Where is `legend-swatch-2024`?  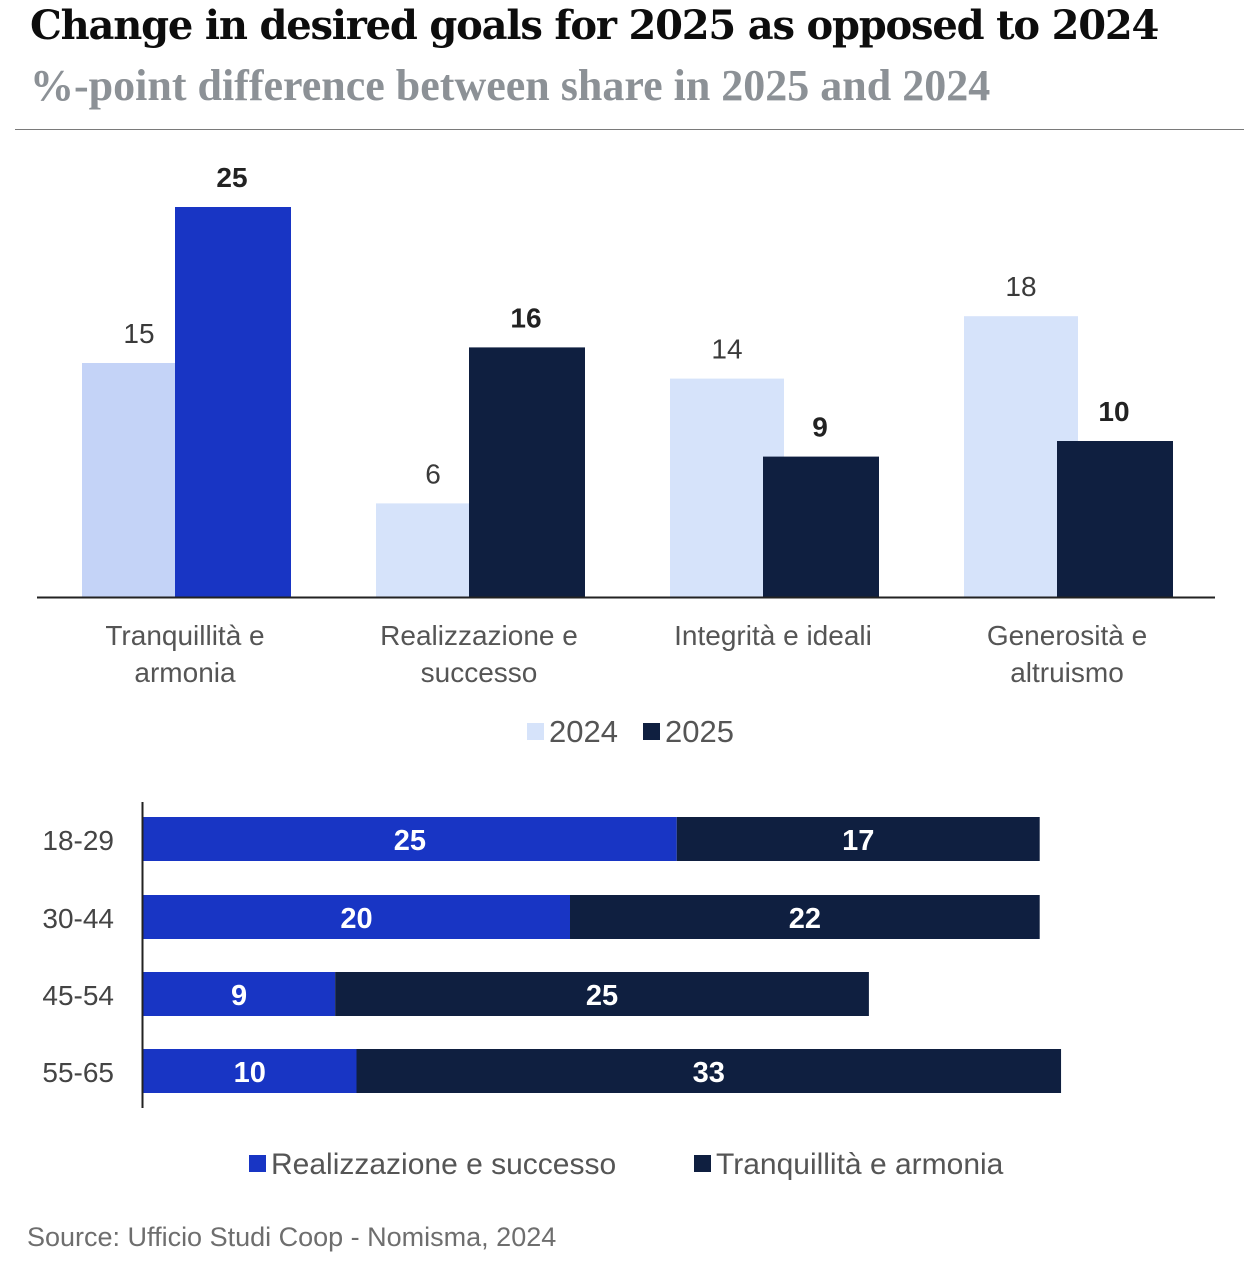
legend-swatch-2024 is located at coordinates (535, 731).